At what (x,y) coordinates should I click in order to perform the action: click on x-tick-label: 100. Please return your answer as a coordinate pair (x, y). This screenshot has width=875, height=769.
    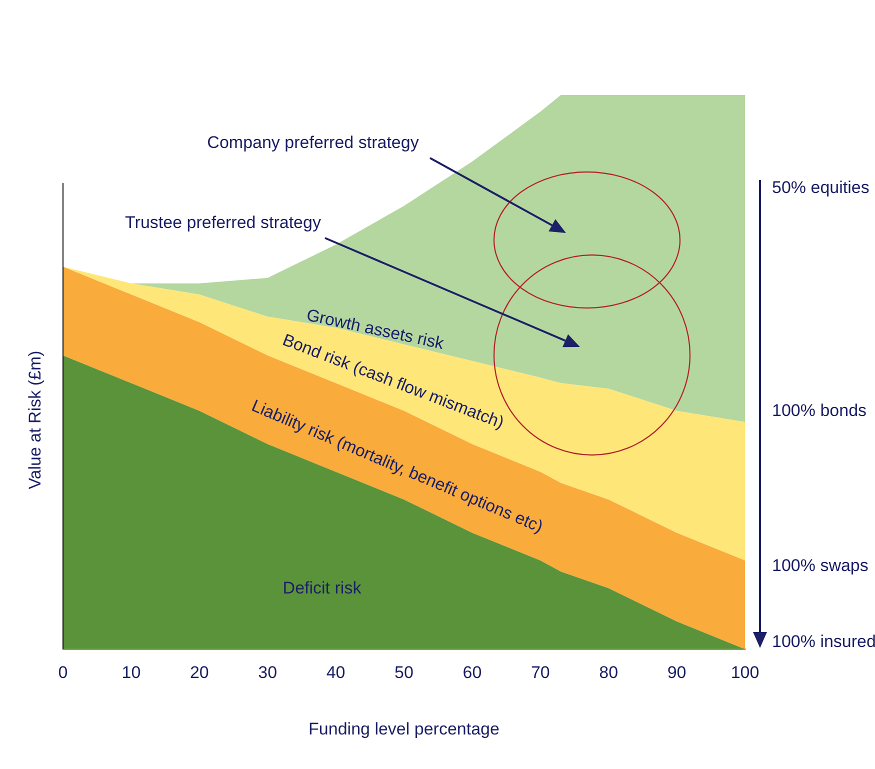
    Looking at the image, I should click on (745, 672).